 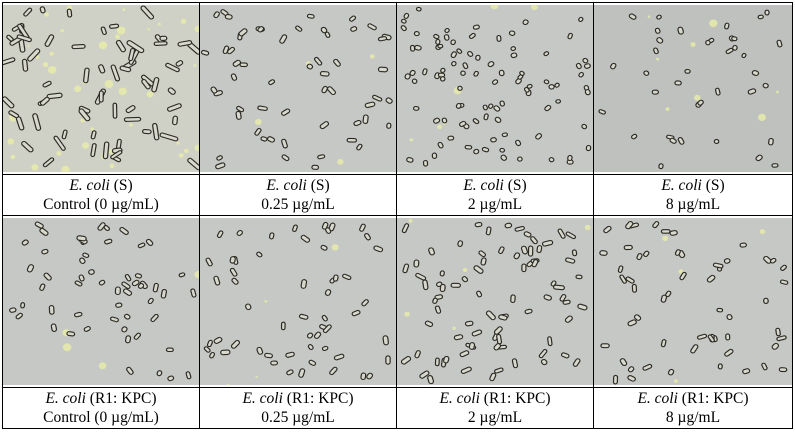 I want to click on condition-label: 8 µg/mL, so click(x=693, y=417).